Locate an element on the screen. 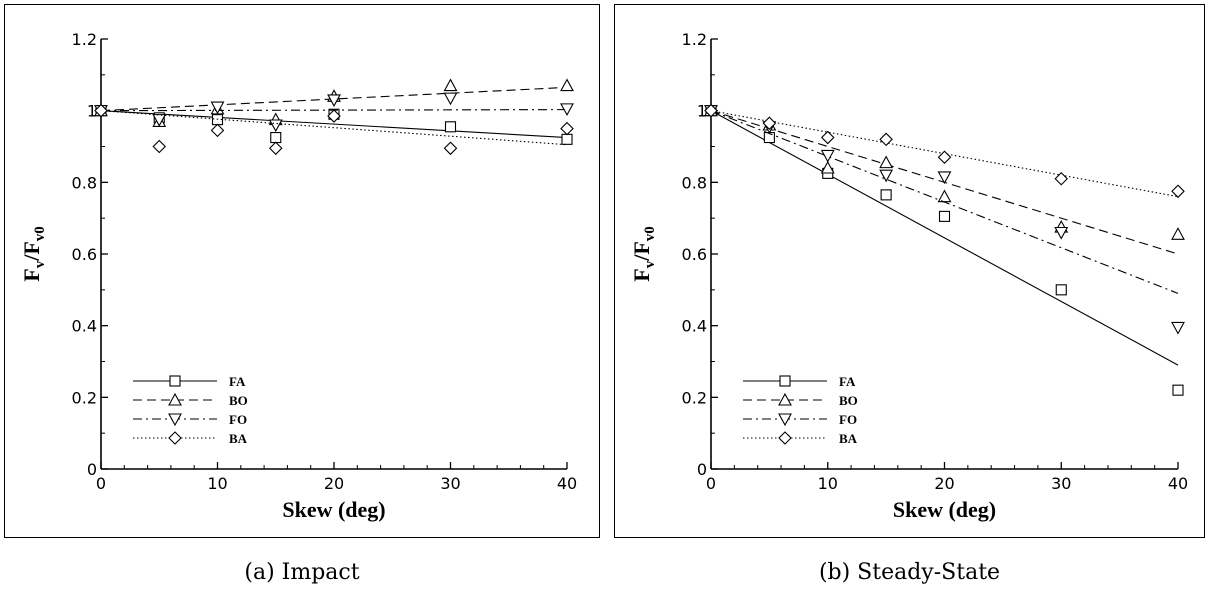 Image resolution: width=1209 pixels, height=607 pixels. caption-steady-state: (b) Steady-State is located at coordinates (909, 572).